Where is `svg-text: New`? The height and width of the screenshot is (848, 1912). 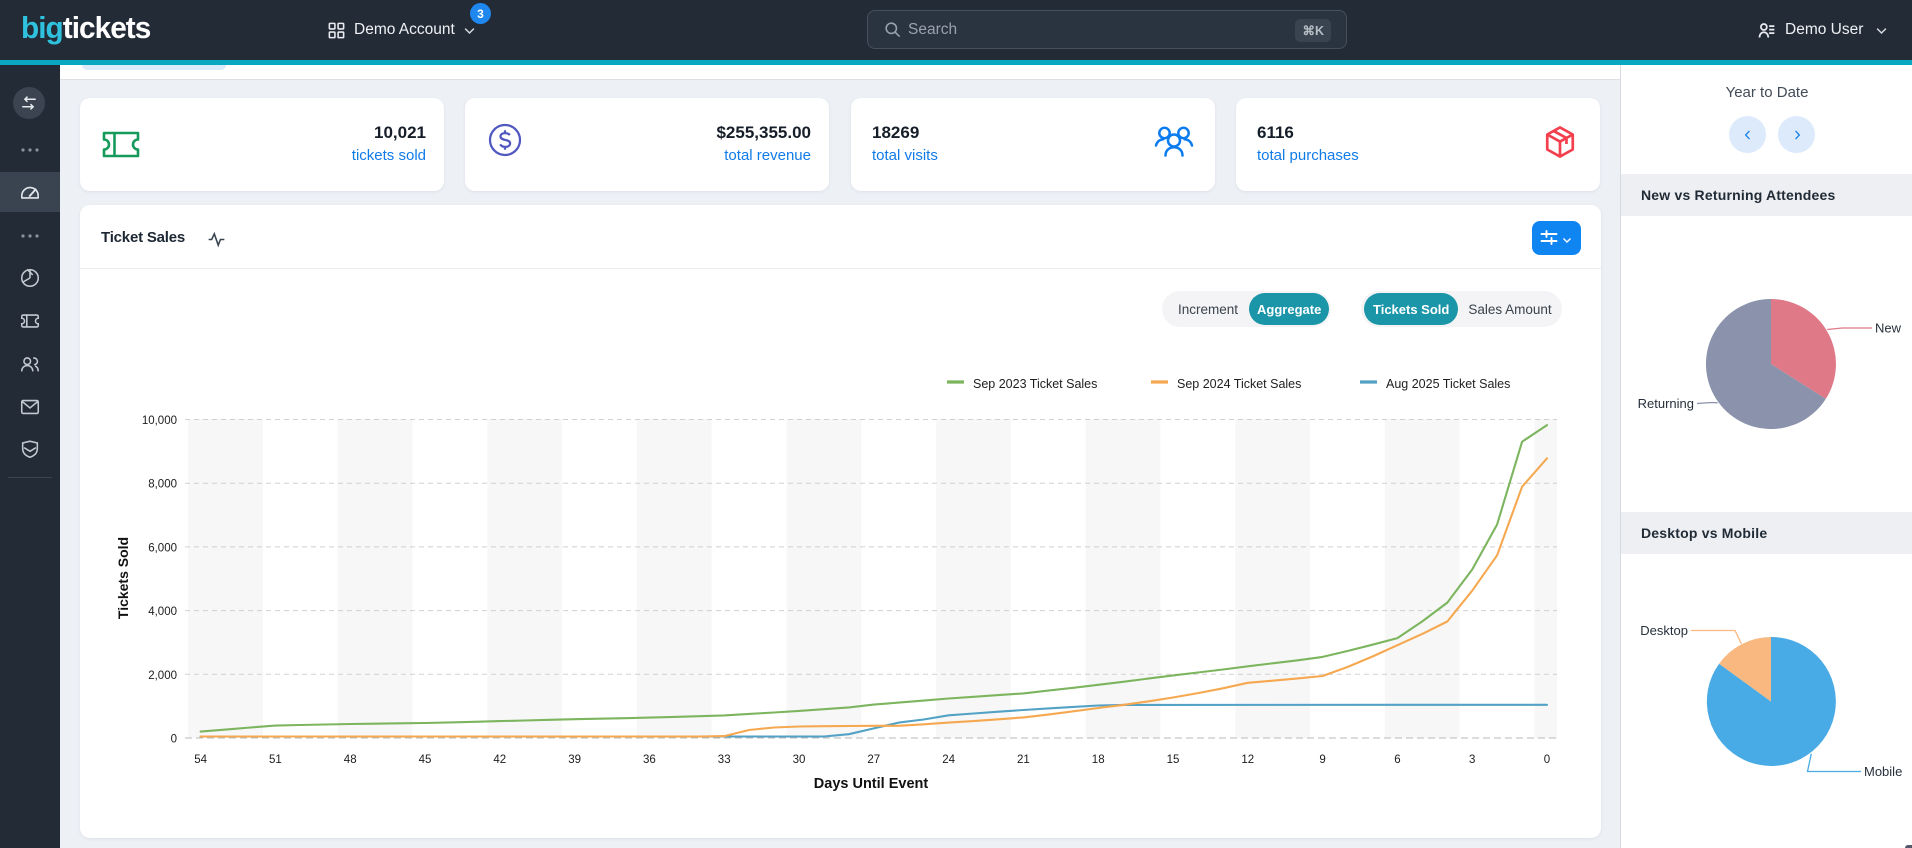 svg-text: New is located at coordinates (1888, 328).